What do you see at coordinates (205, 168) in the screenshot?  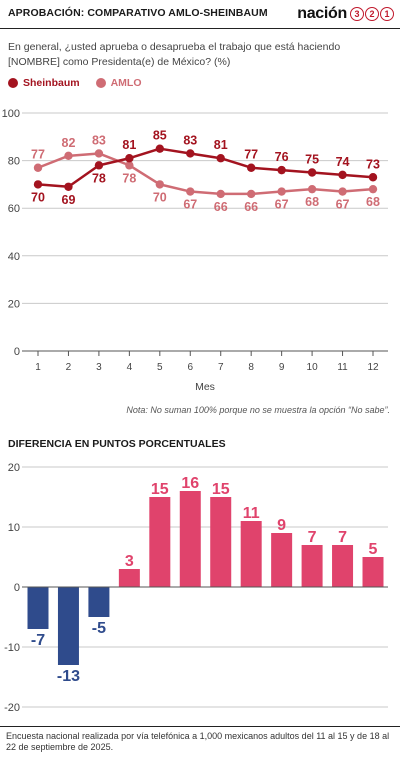 I see `series-line-sheinbaum` at bounding box center [205, 168].